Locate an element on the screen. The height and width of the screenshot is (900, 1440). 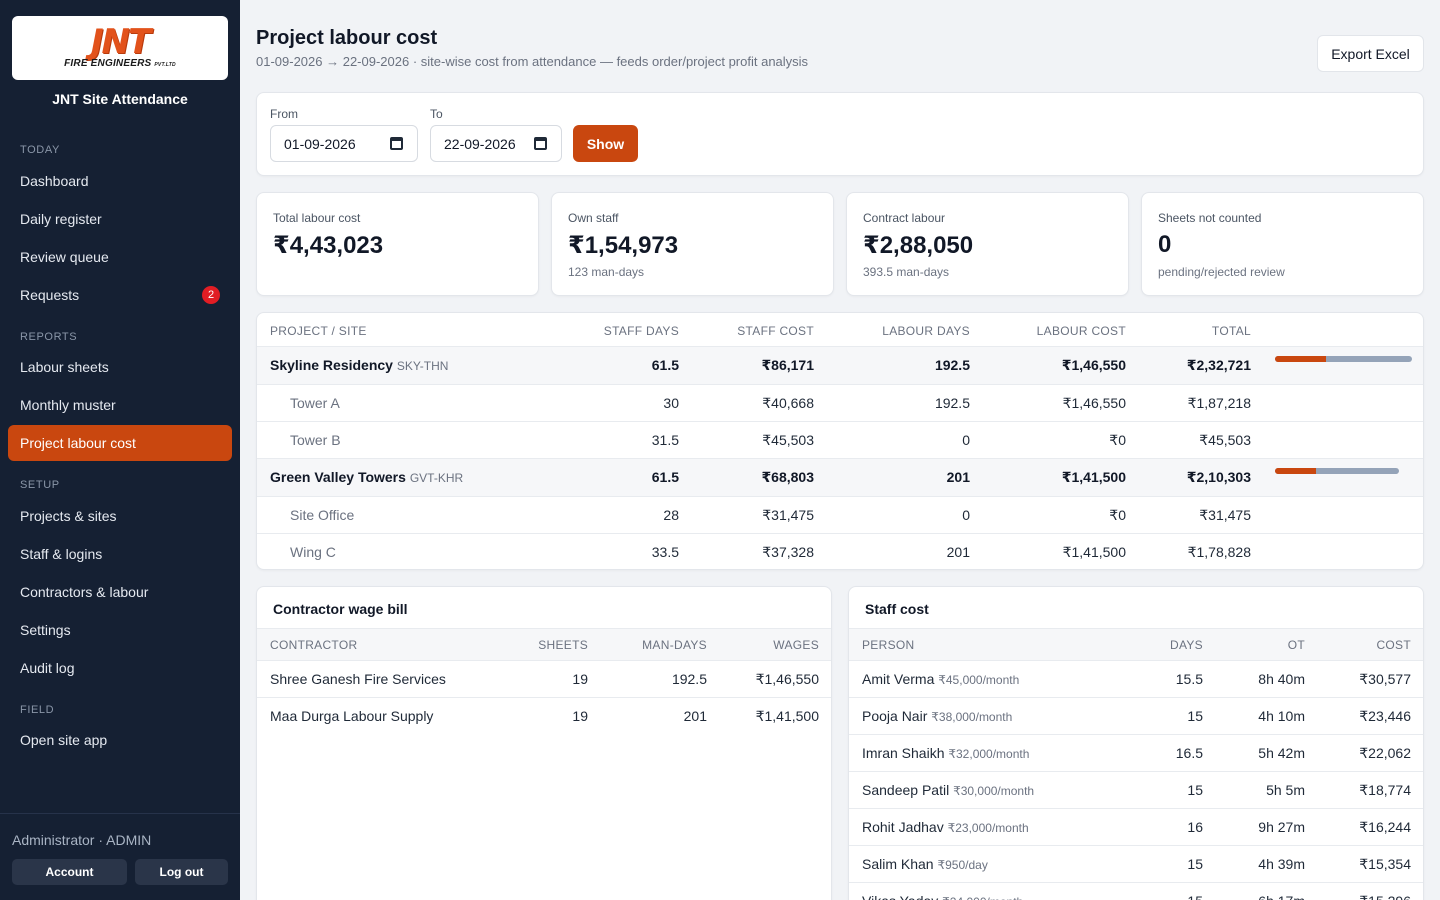
sidebar-item-label: Dashboard is located at coordinates (54, 181).